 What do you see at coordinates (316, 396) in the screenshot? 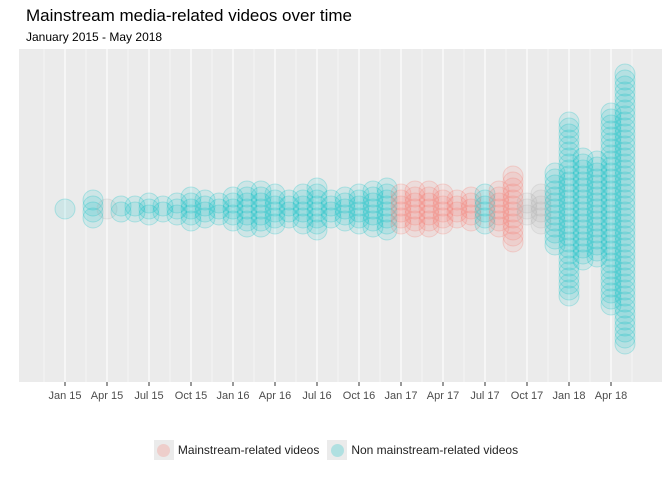
I see `x-tick-label: Jul 16` at bounding box center [316, 396].